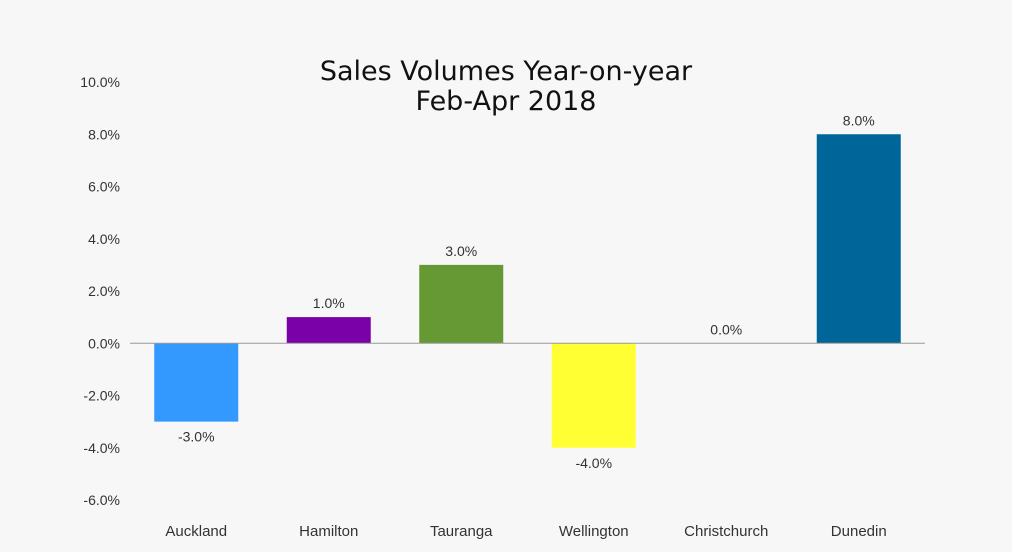 The height and width of the screenshot is (552, 1012). I want to click on y-tick-label: 0.0%, so click(104, 343).